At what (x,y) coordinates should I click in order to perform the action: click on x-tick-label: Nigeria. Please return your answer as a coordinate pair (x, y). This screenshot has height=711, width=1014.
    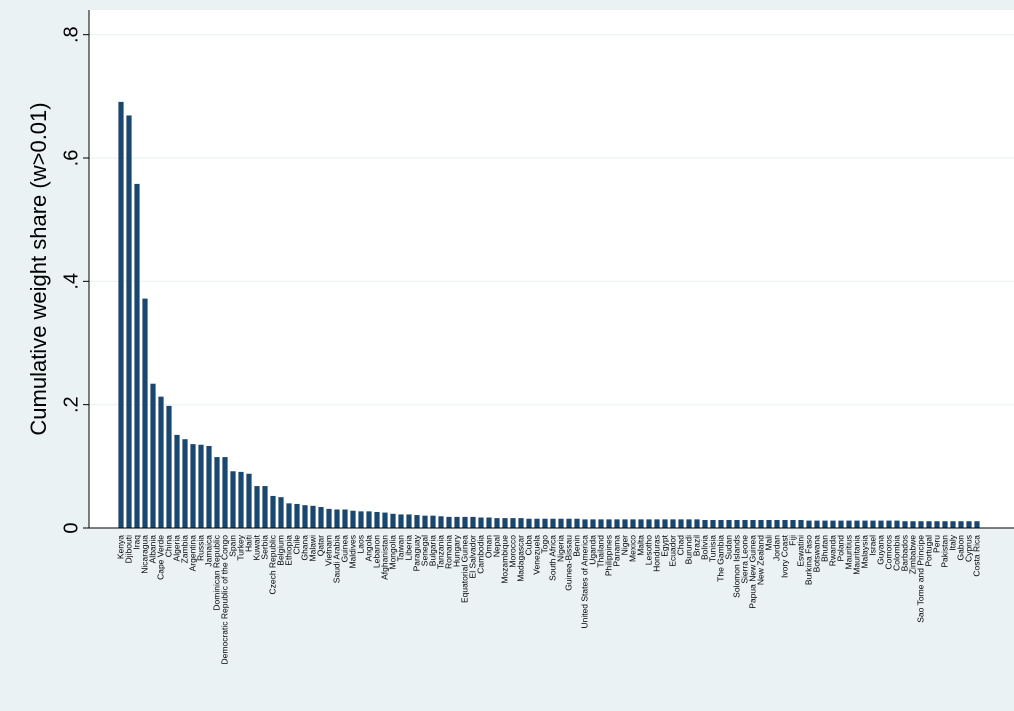
    Looking at the image, I should click on (560, 548).